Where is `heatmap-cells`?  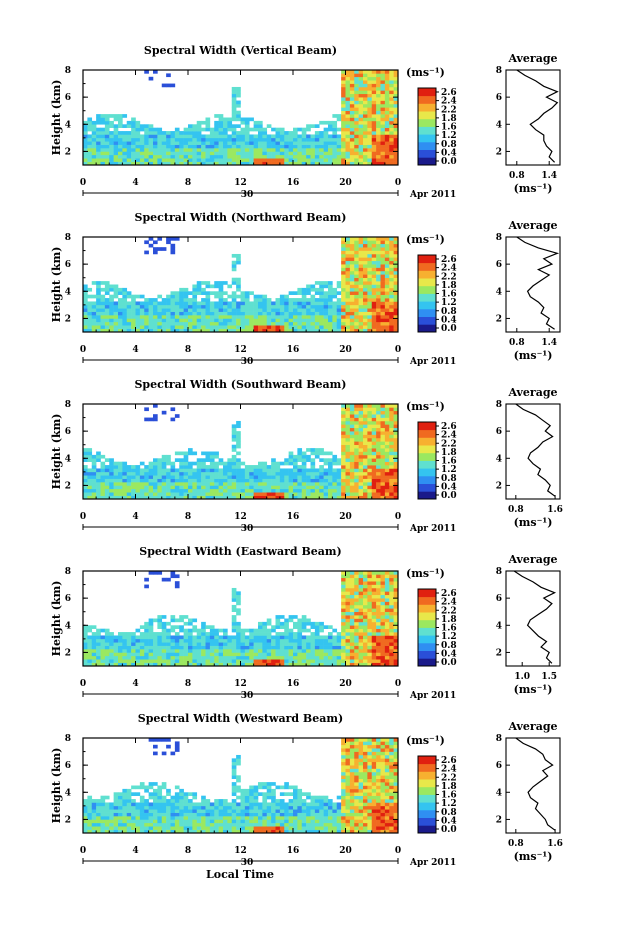
heatmap-cells is located at coordinates (240, 785).